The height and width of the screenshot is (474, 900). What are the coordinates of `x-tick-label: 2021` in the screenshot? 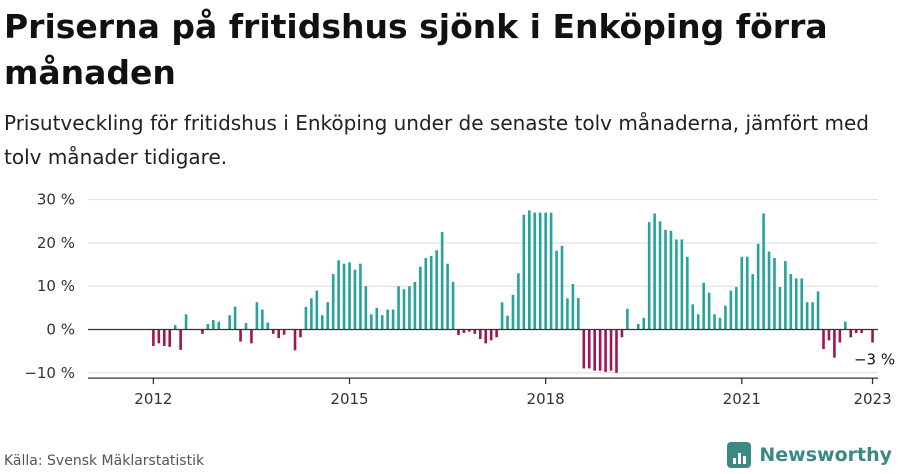 It's located at (742, 399).